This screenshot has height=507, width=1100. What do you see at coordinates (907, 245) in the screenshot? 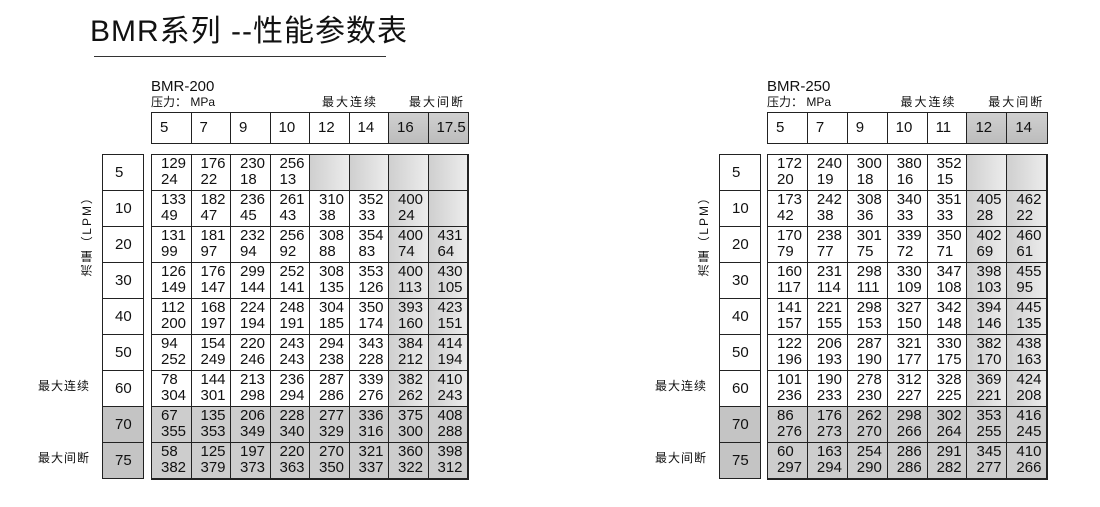
I see `table-cell: 339 72` at bounding box center [907, 245].